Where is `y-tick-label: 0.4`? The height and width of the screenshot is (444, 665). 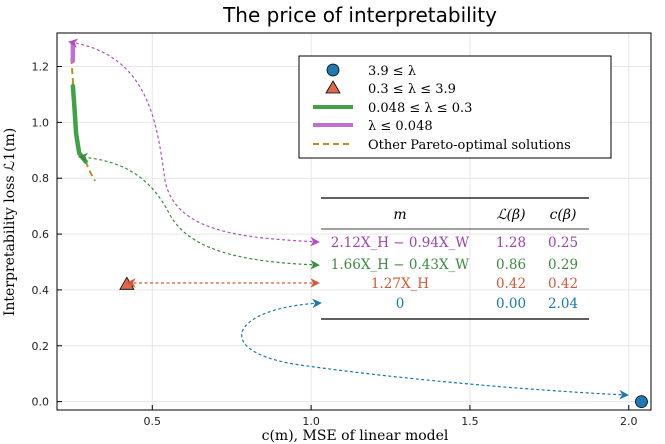 y-tick-label: 0.4 is located at coordinates (41, 290).